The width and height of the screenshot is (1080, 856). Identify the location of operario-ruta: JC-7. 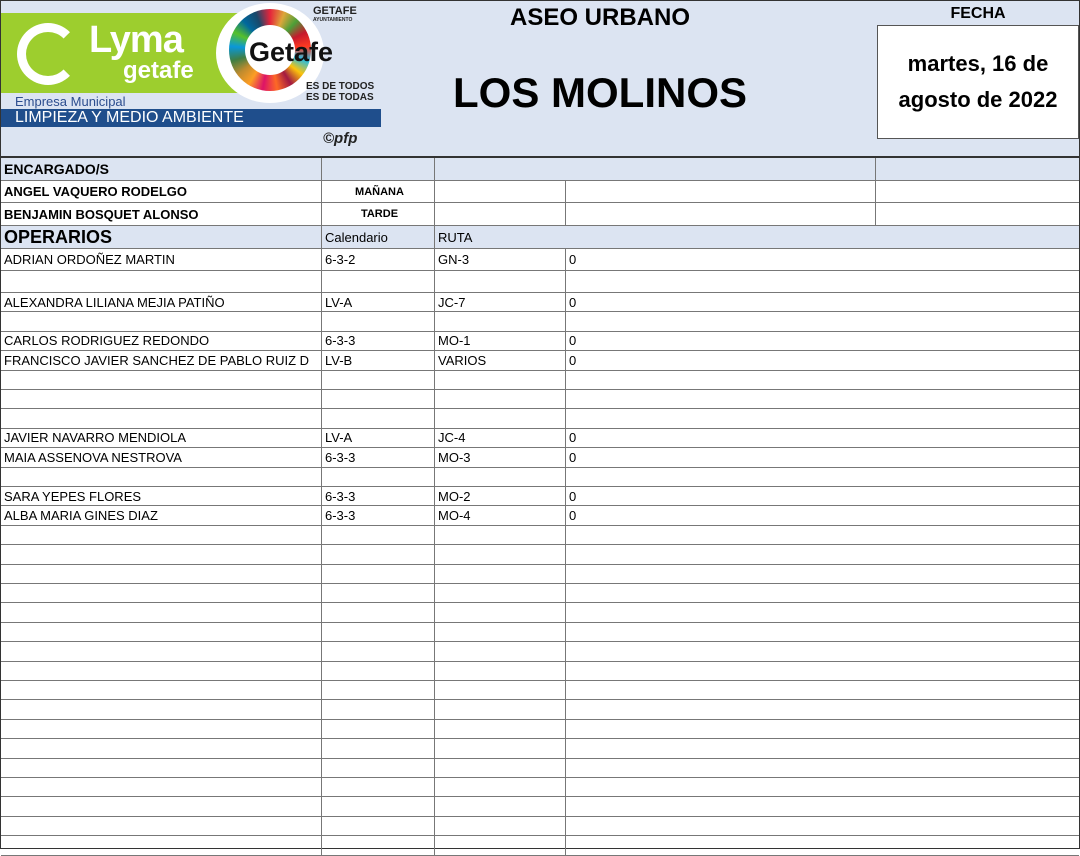
(500, 302).